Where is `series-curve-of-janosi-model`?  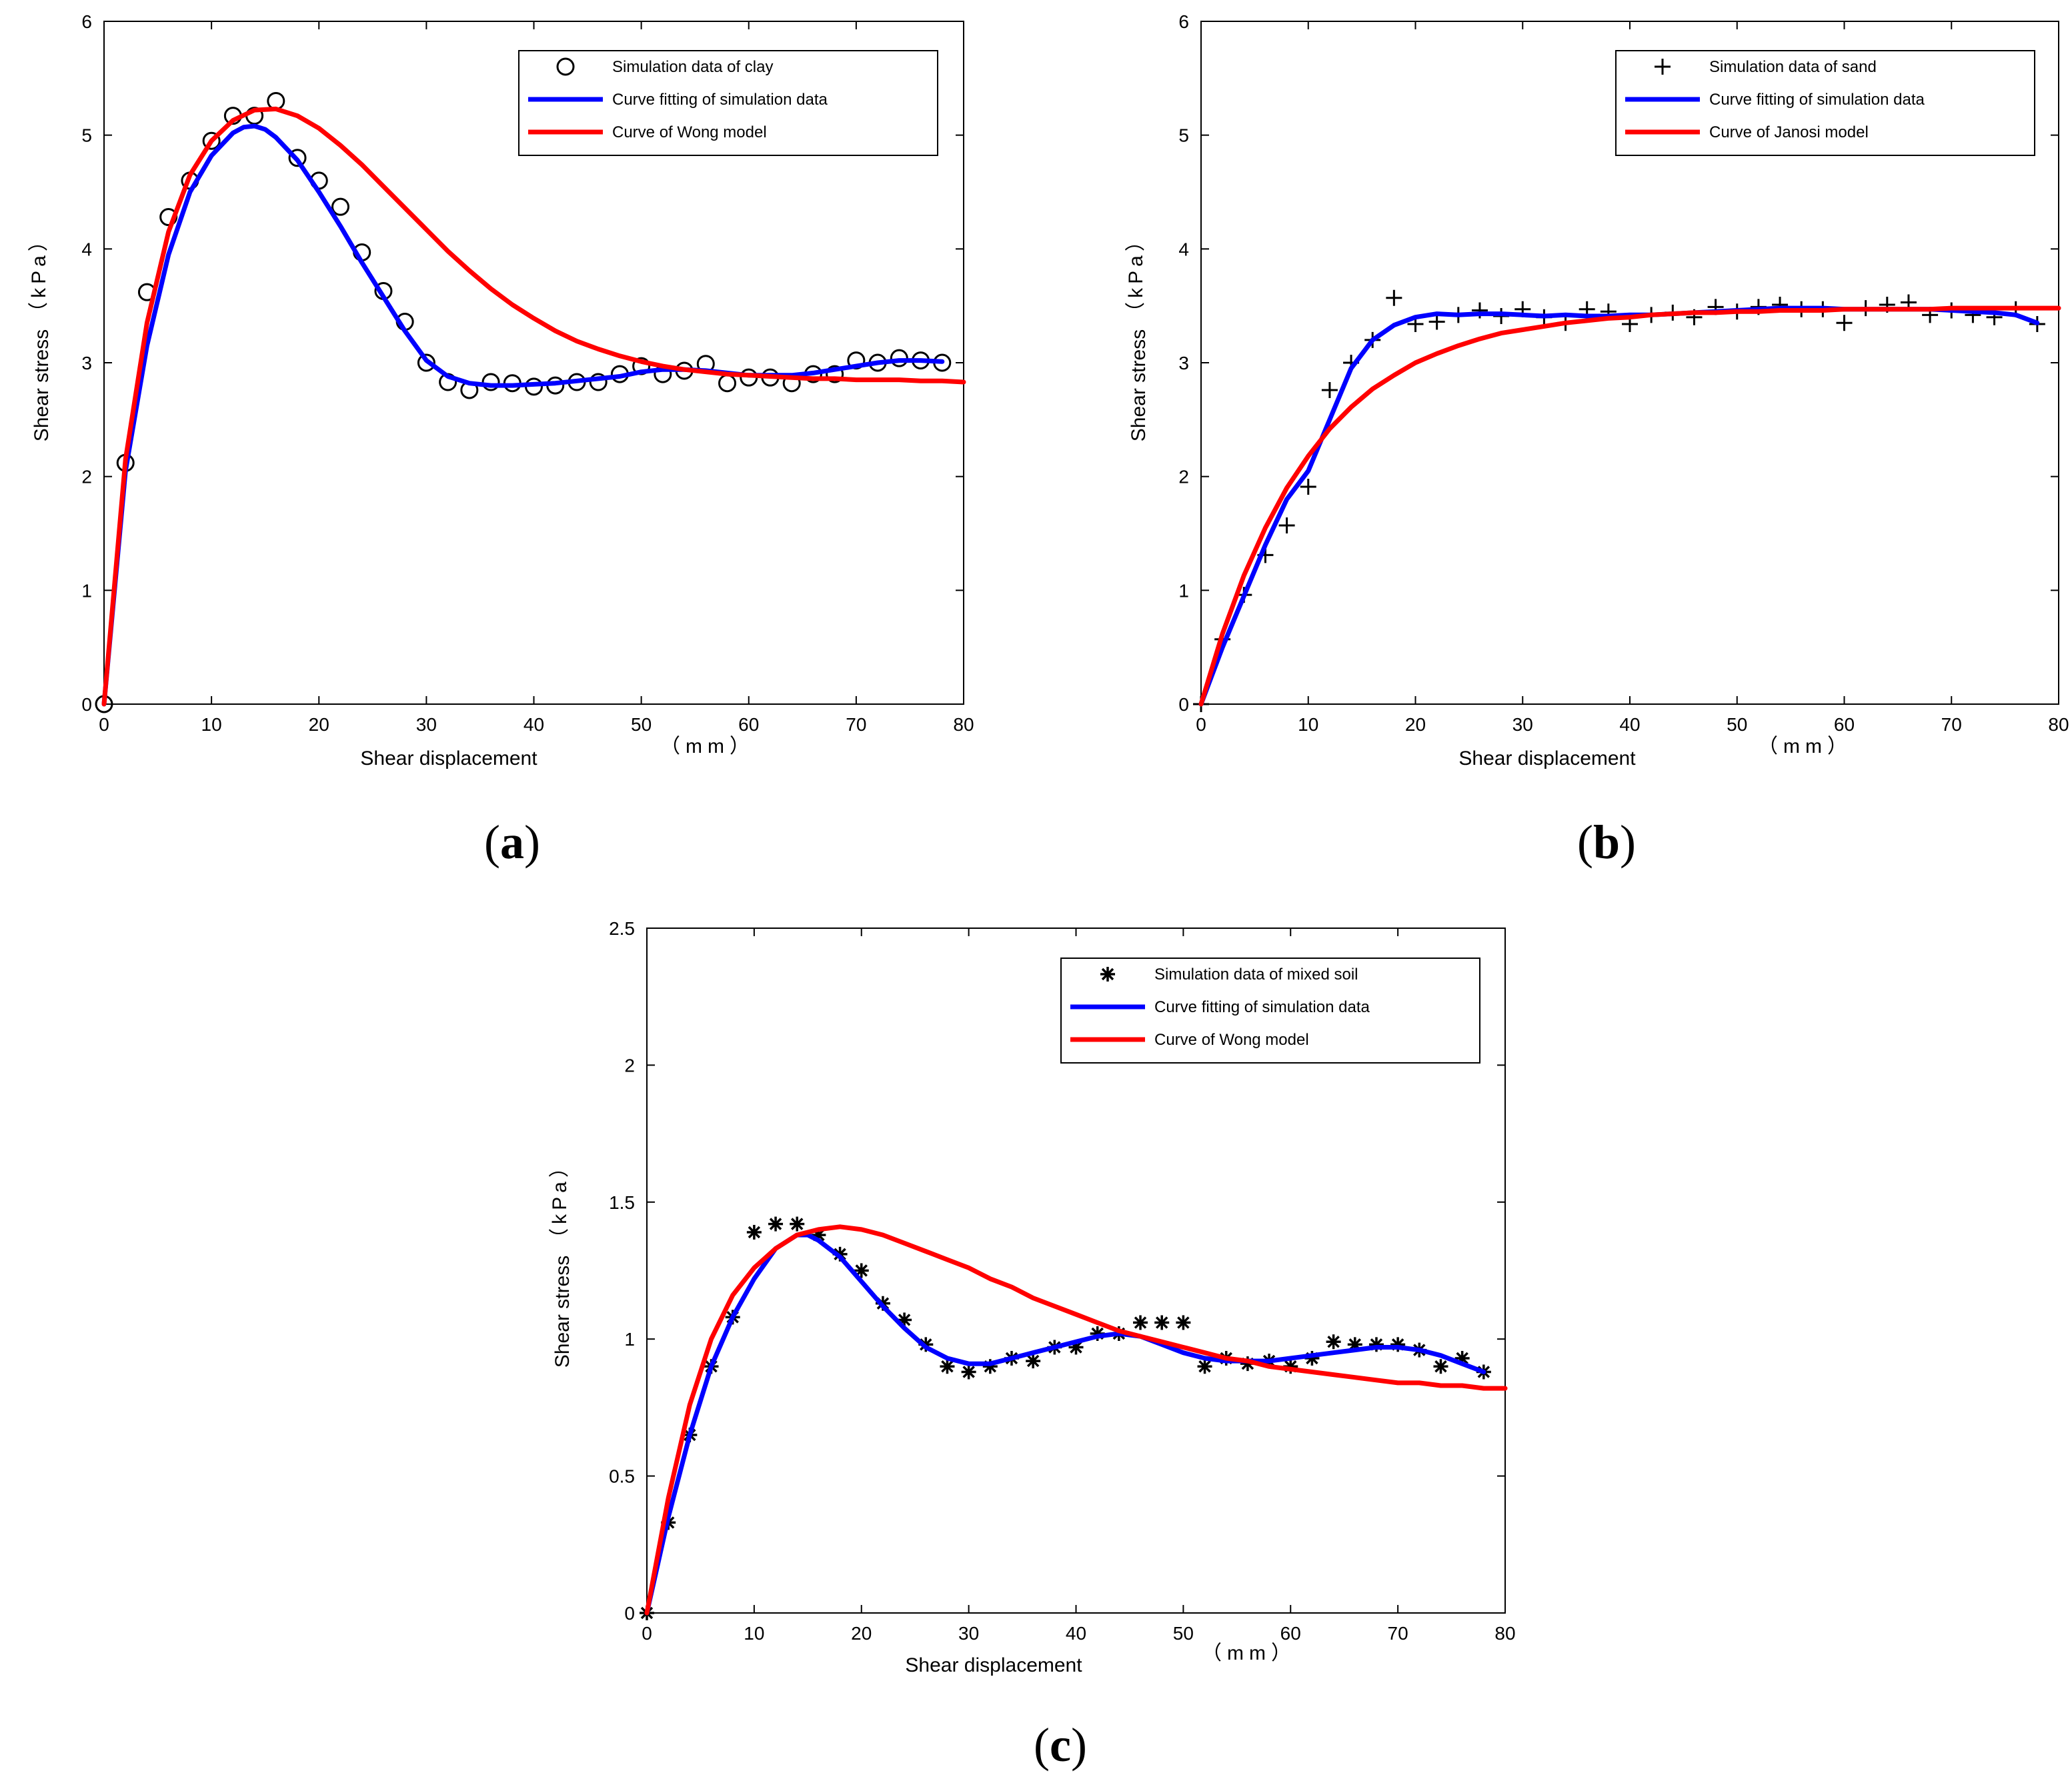
series-curve-of-janosi-model is located at coordinates (1629, 506).